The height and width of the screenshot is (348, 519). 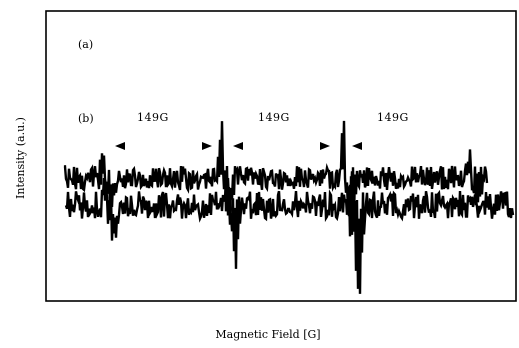 I want to click on annotation-spacing-1: 149G, so click(x=163, y=130).